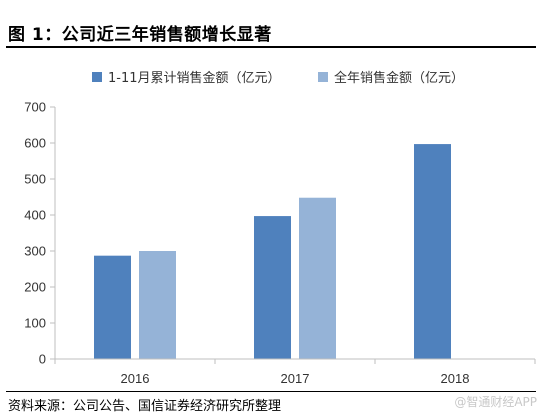 The height and width of the screenshot is (416, 547). What do you see at coordinates (455, 378) in the screenshot?
I see `x-tick-label: 2018` at bounding box center [455, 378].